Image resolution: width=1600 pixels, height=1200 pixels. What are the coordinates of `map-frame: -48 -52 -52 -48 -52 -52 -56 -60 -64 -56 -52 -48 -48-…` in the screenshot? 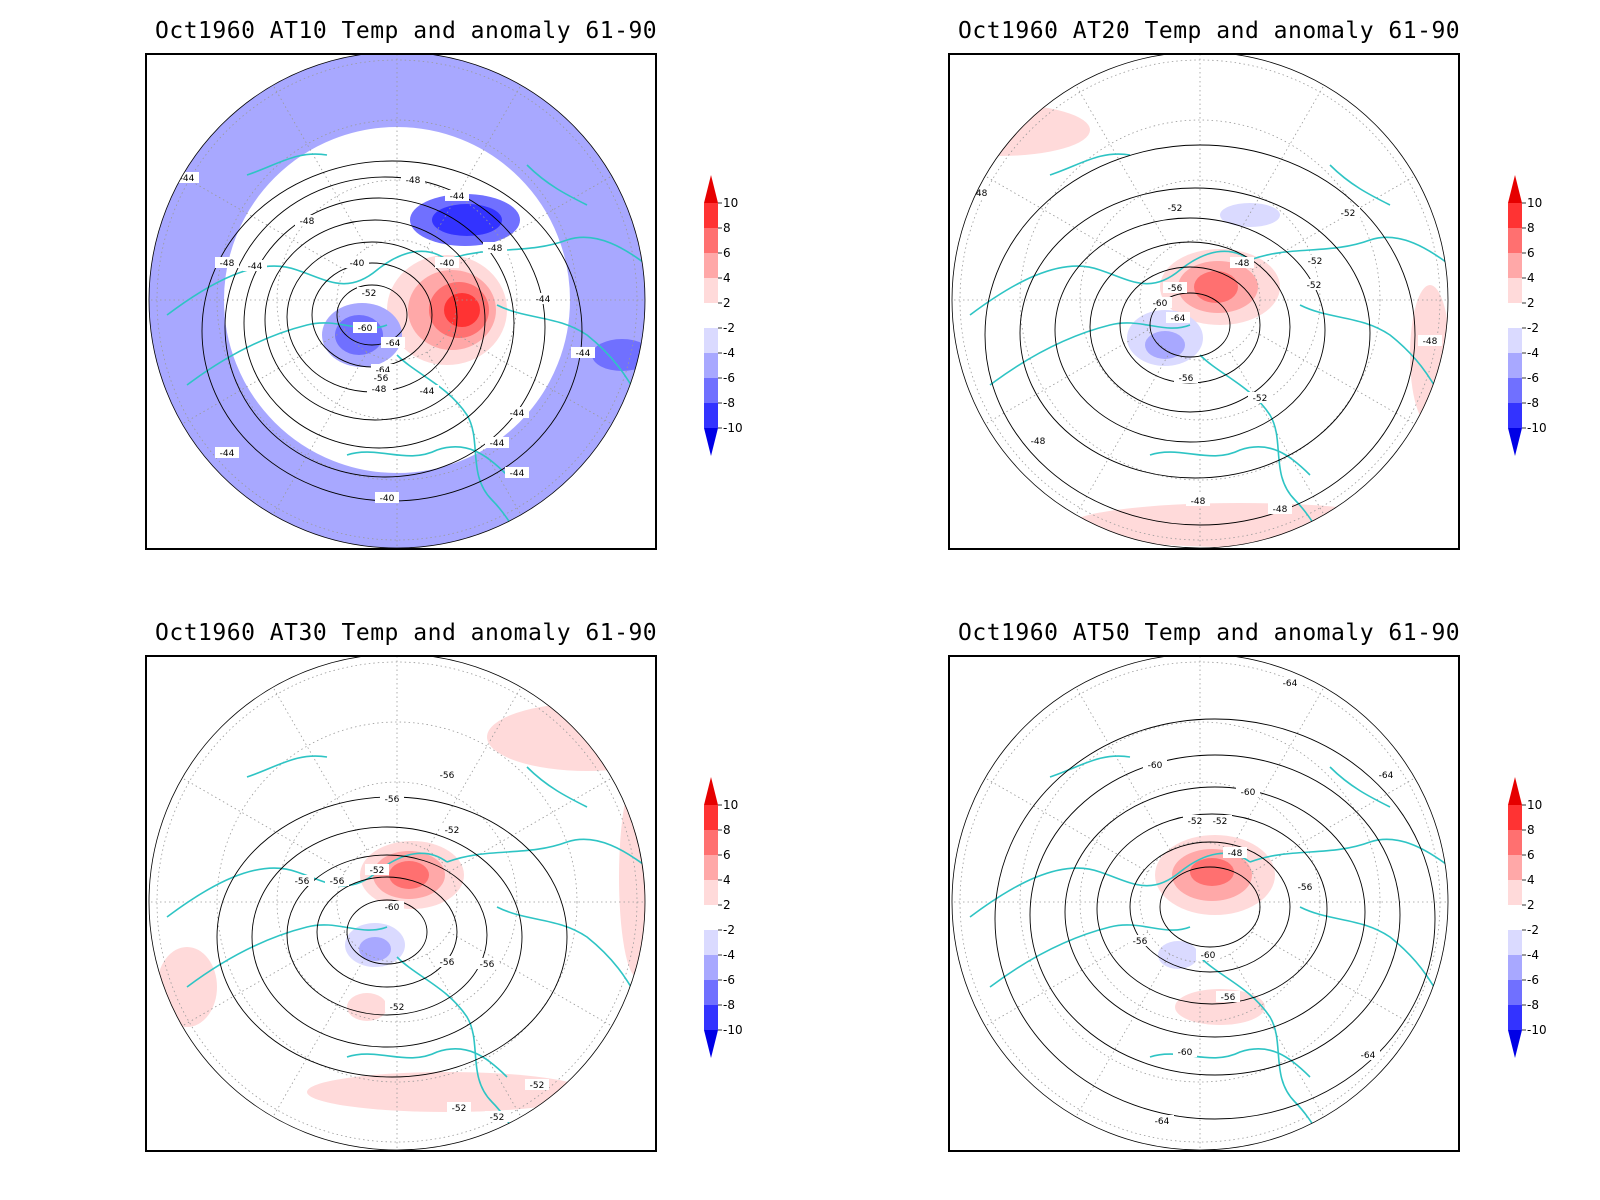 It's located at (1204, 301).